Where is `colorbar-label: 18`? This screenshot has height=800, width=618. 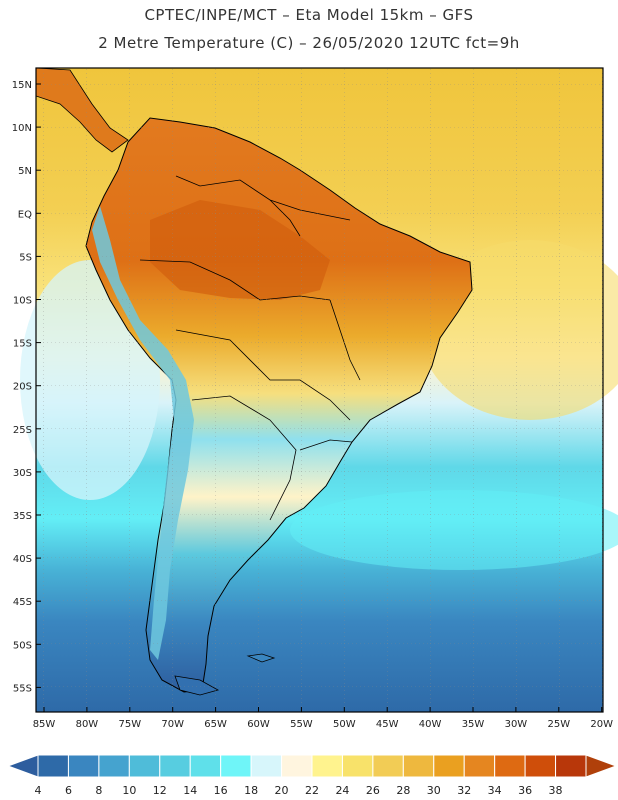 colorbar-label: 18 is located at coordinates (251, 790).